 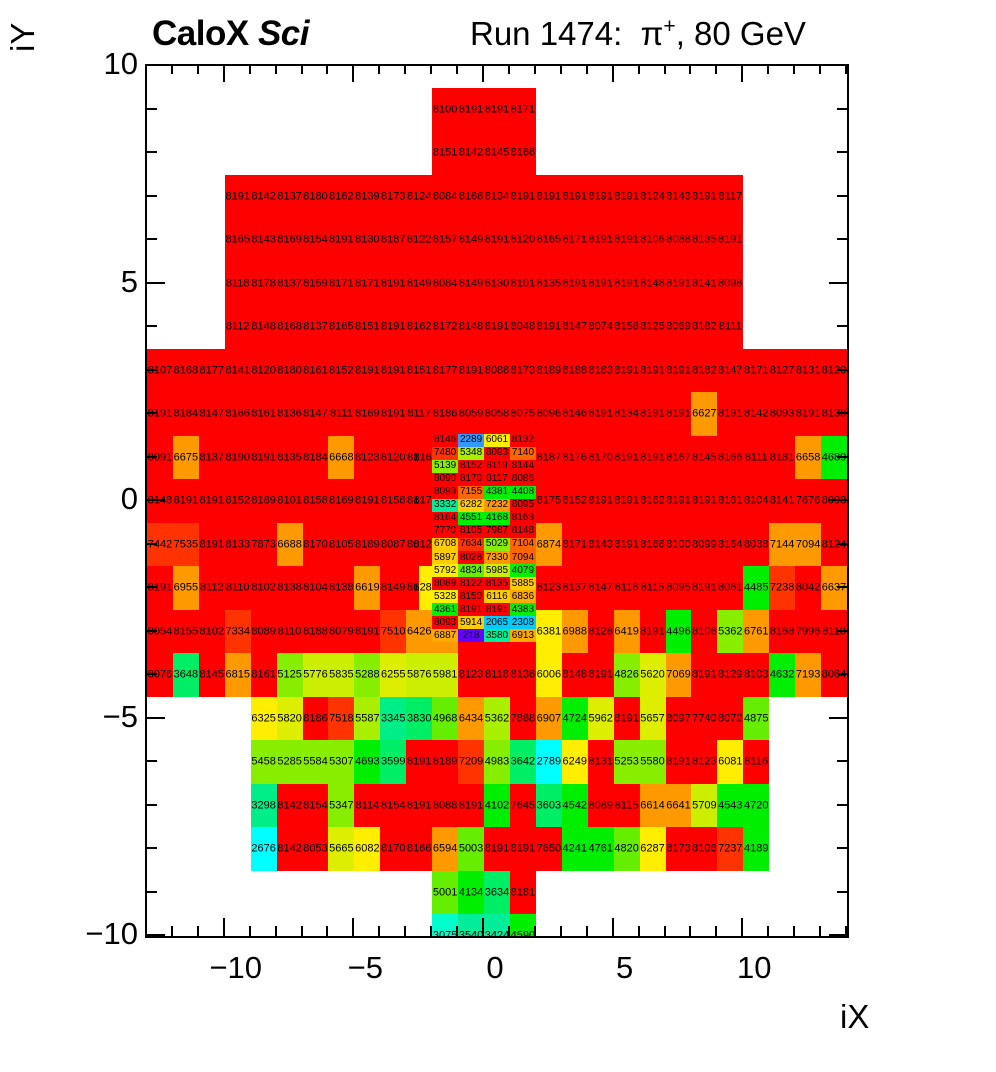 What do you see at coordinates (497, 466) in the screenshot?
I see `cell-value: 8119` at bounding box center [497, 466].